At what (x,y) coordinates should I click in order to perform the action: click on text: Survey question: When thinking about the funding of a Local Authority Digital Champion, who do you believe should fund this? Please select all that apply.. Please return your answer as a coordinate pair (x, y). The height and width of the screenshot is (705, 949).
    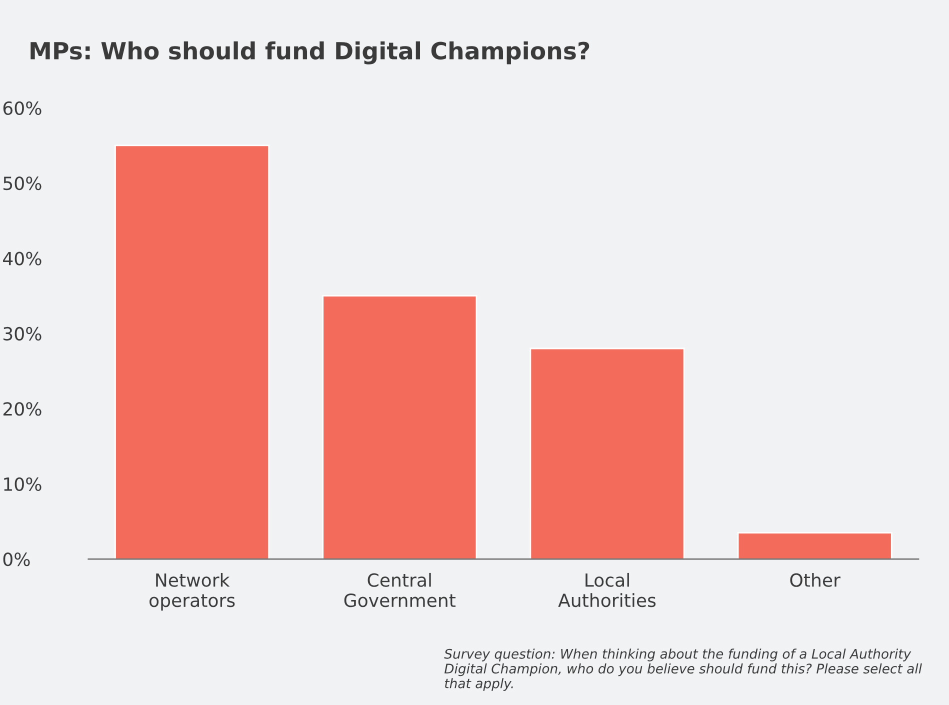
    Looking at the image, I should click on (683, 669).